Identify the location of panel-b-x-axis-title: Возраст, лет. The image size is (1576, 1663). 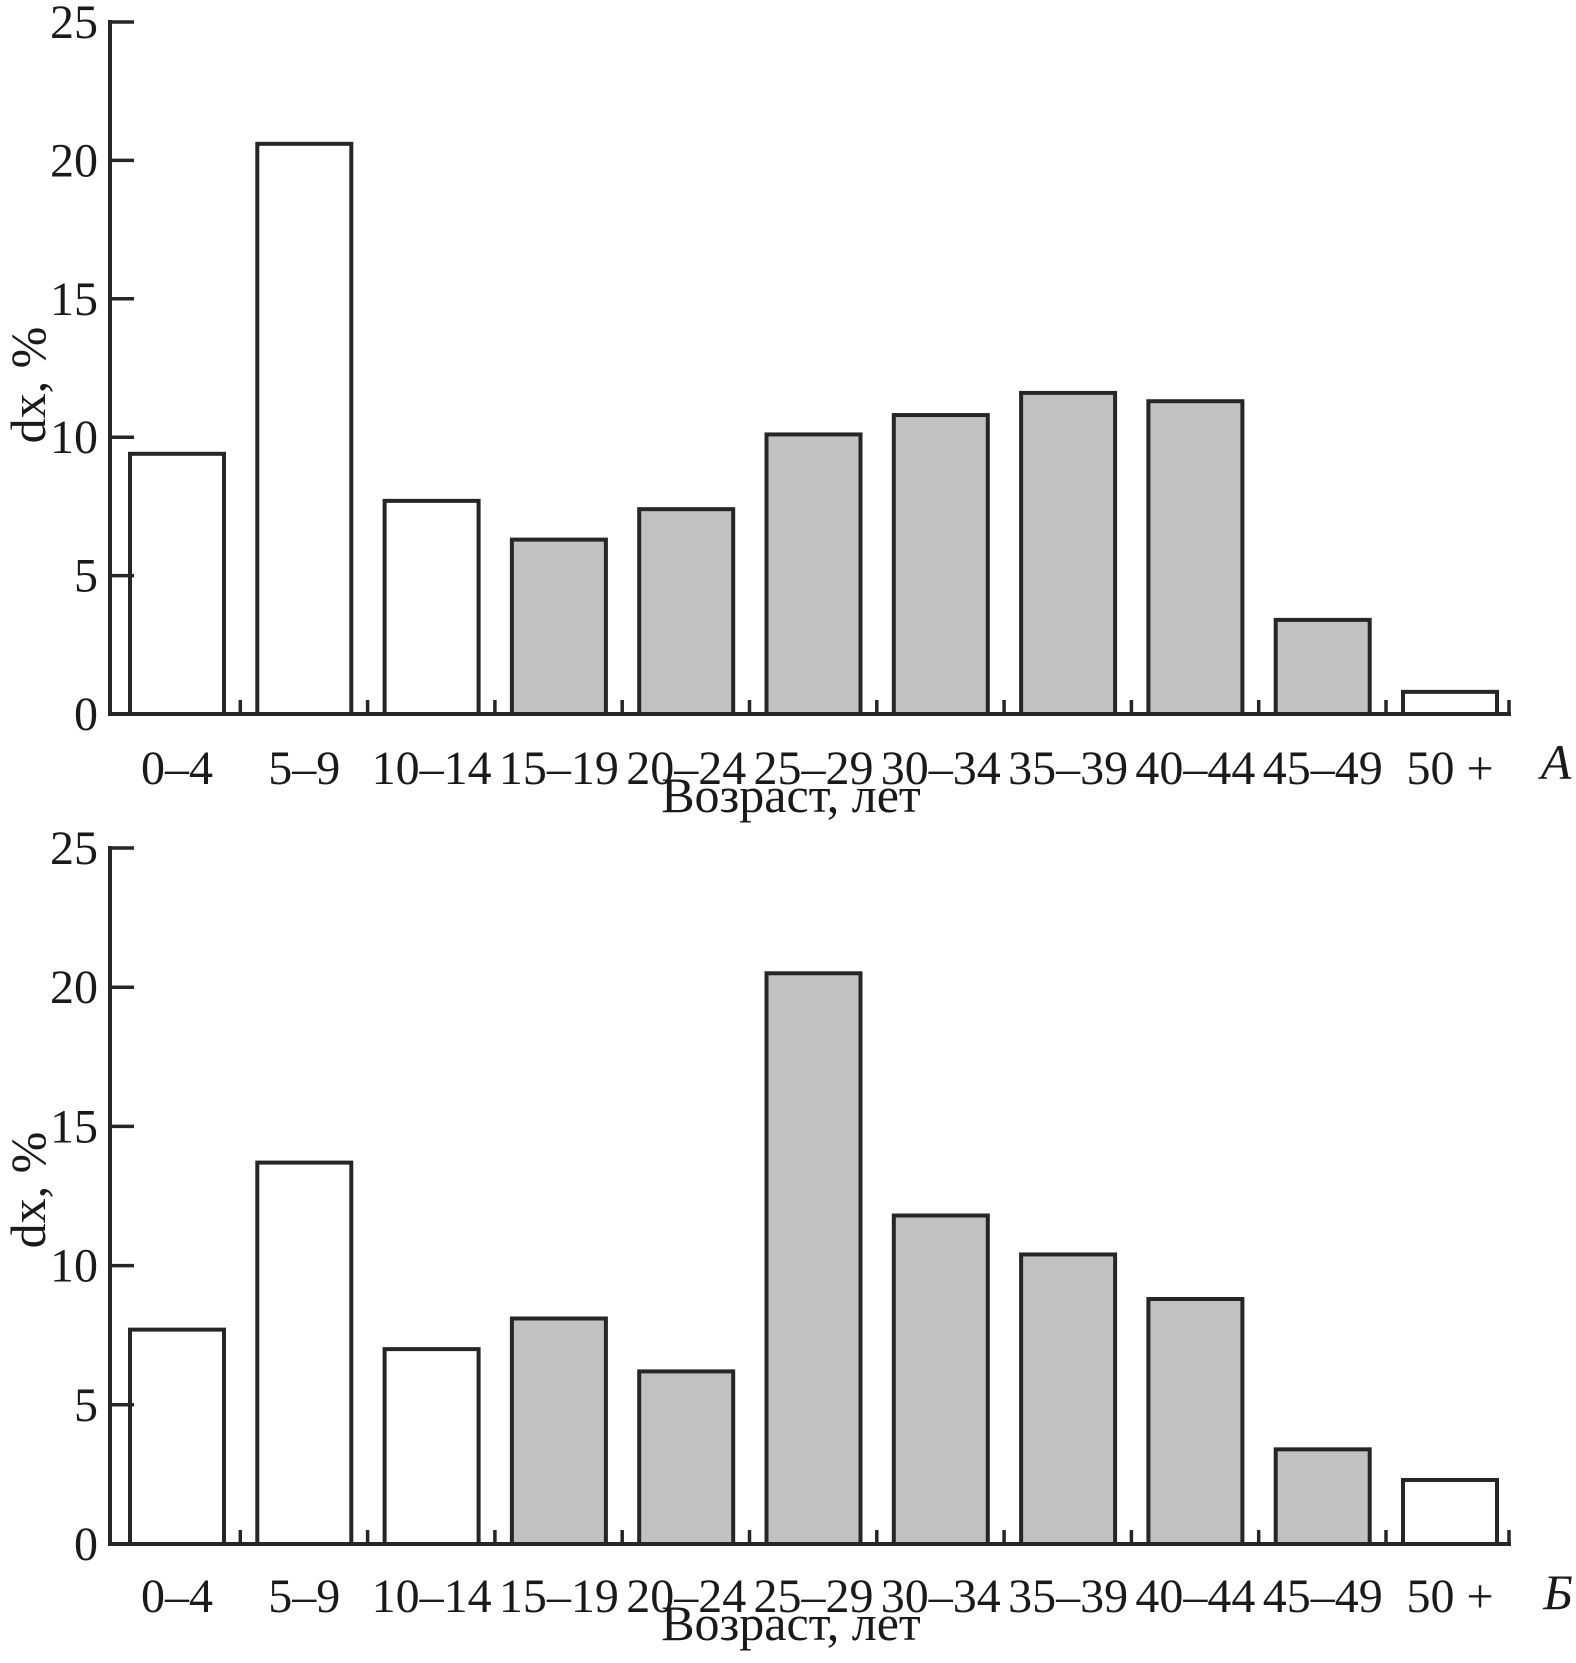
(791, 1623).